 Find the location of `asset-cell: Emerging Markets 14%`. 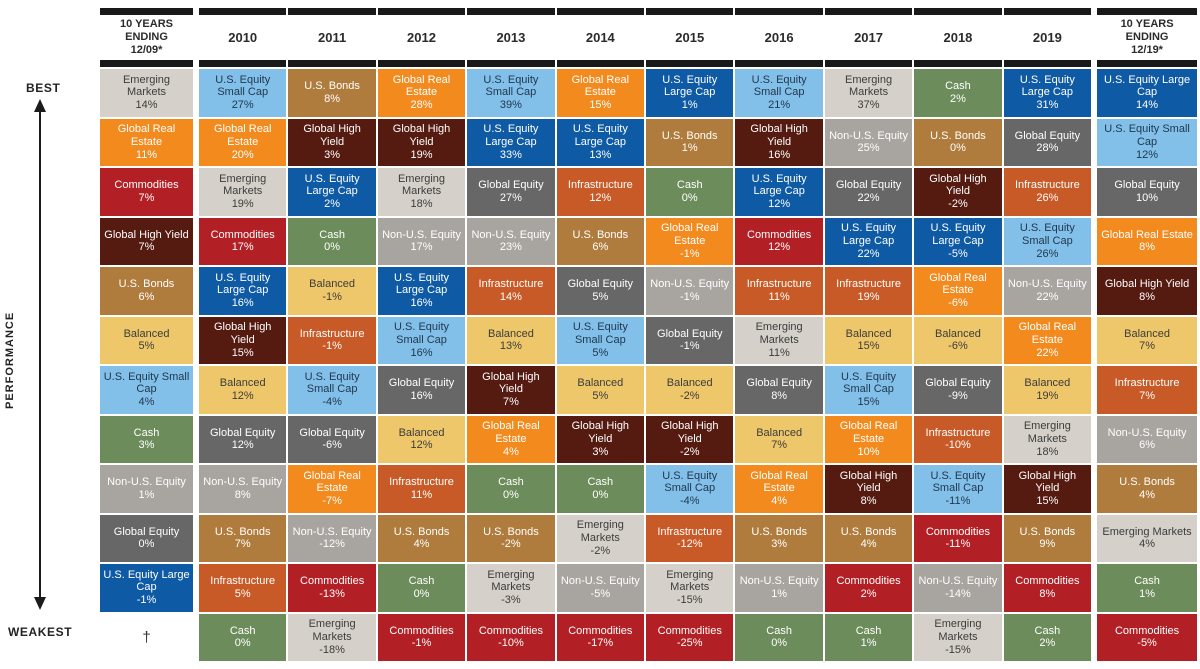

asset-cell: Emerging Markets 14% is located at coordinates (146, 93).